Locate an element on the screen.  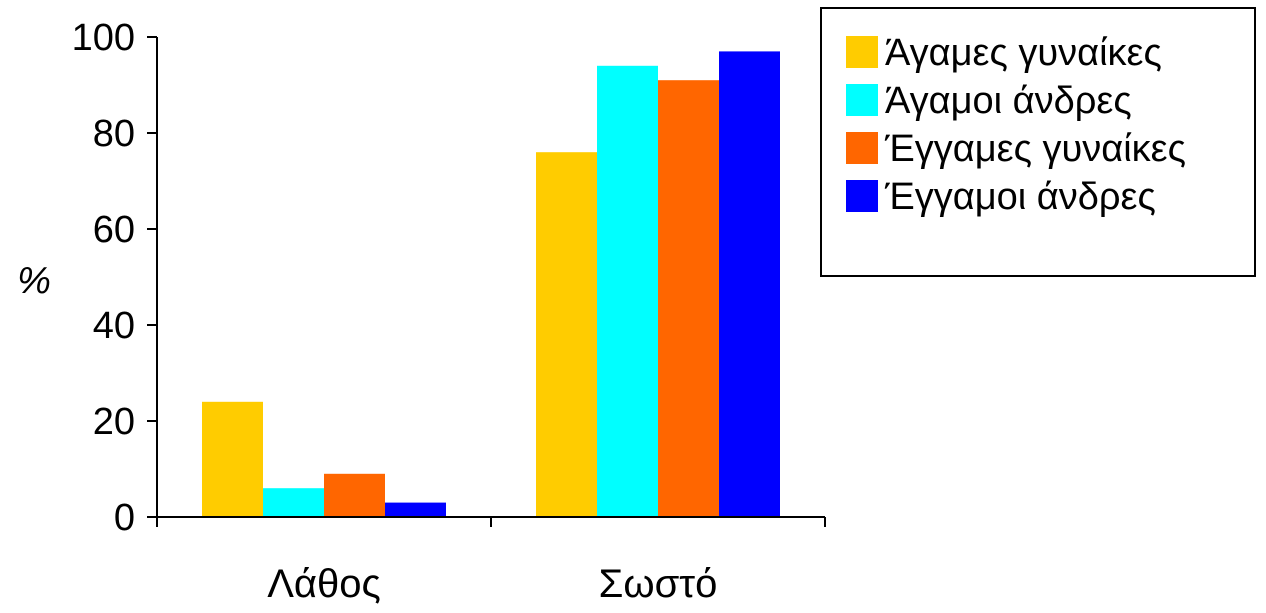
y-tick-label: 60 is located at coordinates (114, 230).